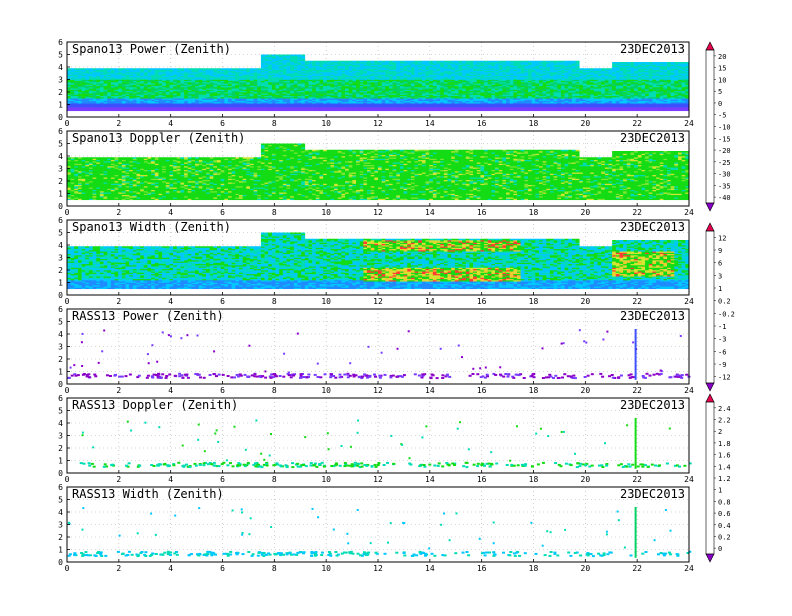  I want to click on data-layer, so click(378, 83).